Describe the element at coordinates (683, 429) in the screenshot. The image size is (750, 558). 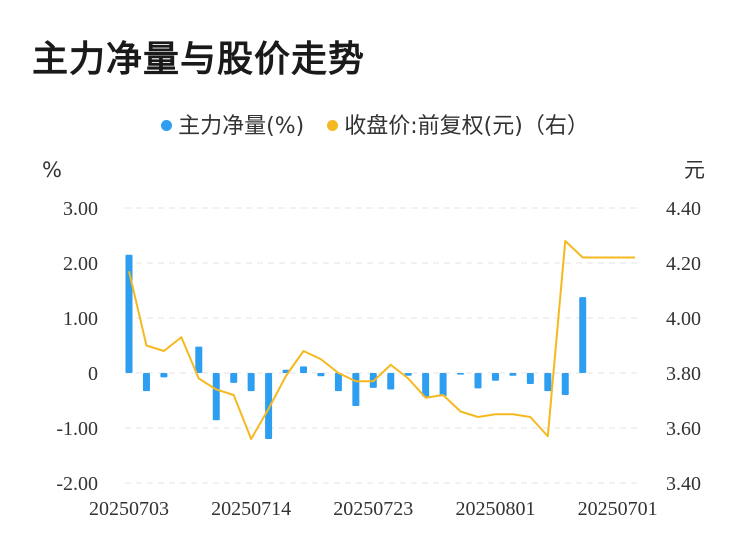
I see `y-right-tick-label: 3.60` at that location.